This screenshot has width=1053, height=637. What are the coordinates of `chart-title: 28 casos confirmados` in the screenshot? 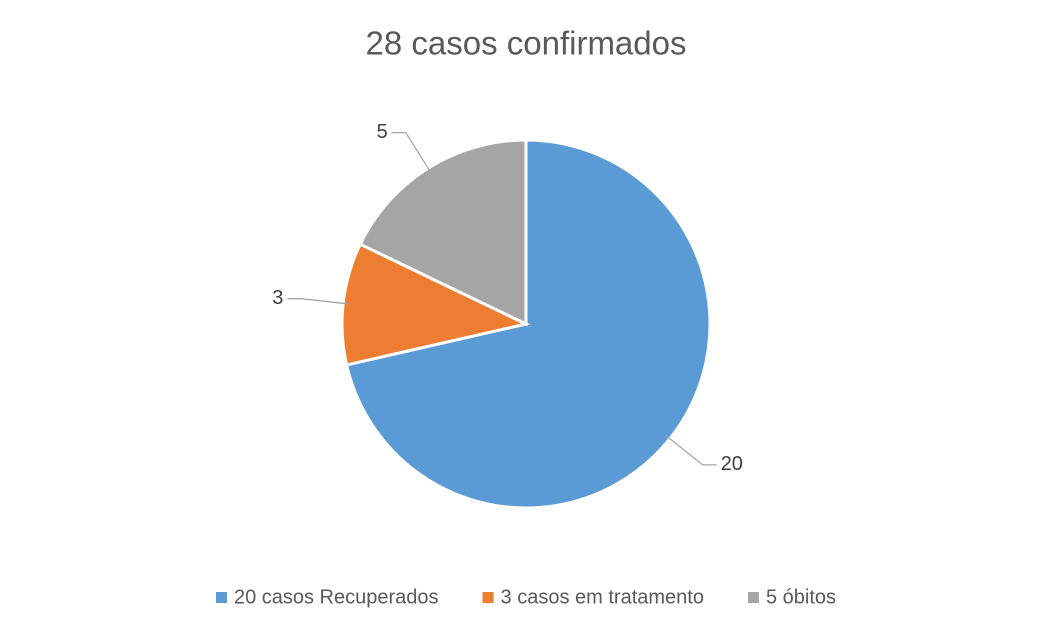 It's located at (526, 43).